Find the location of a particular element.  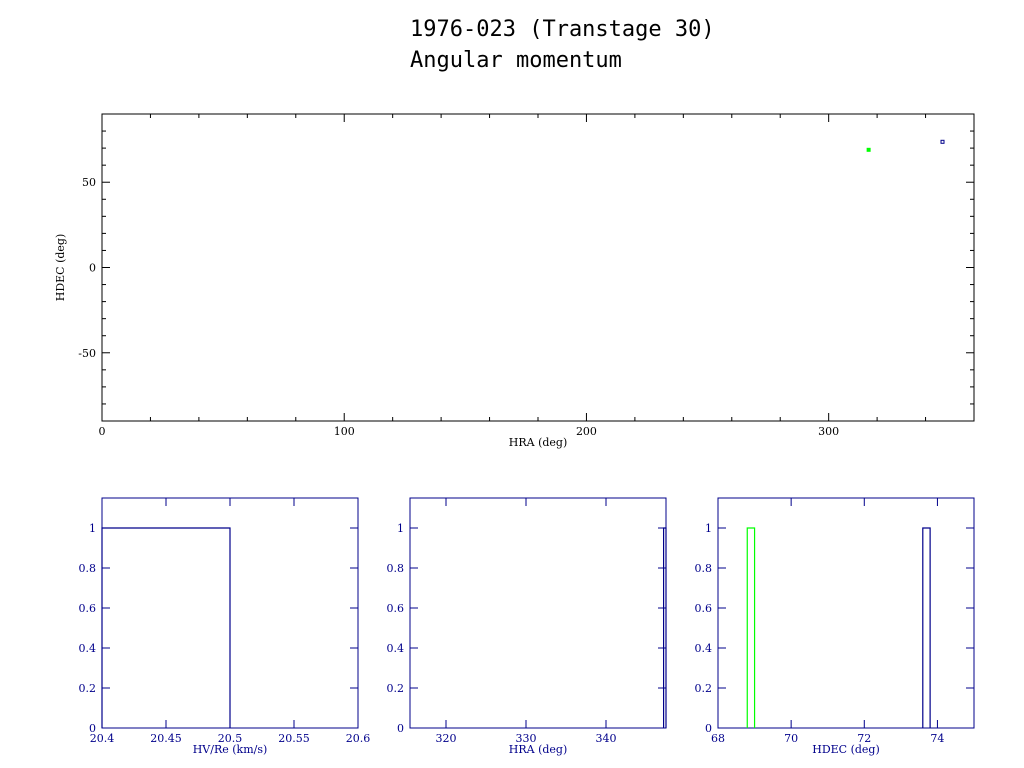

title-block: 1976-023 (Transtage 30) Angular momentum is located at coordinates (562, 45).